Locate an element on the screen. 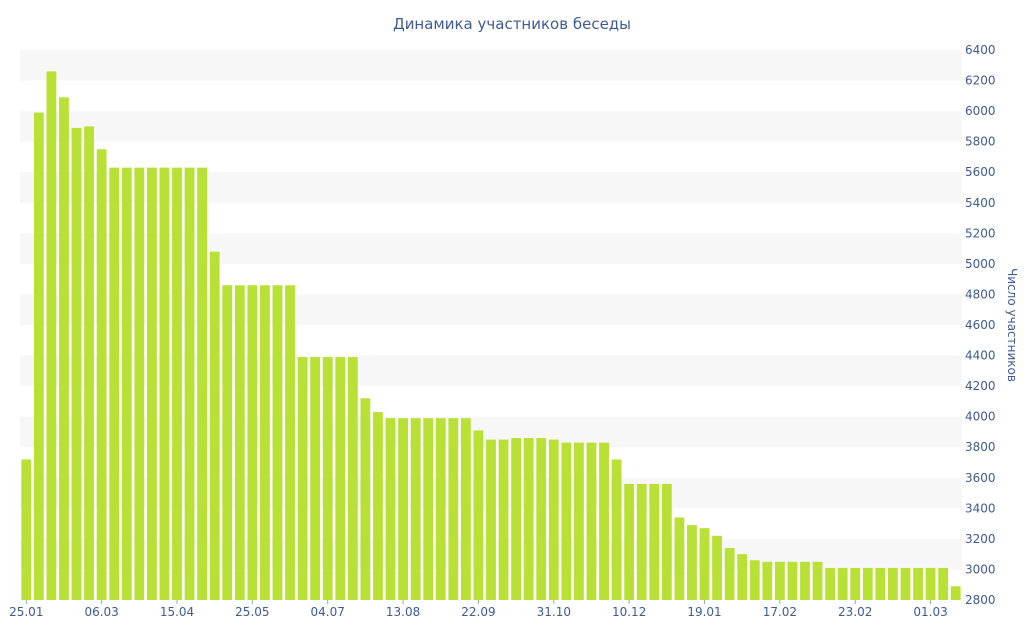 Image resolution: width=1024 pixels, height=640 pixels. y-tick-label: 6200 is located at coordinates (980, 81).